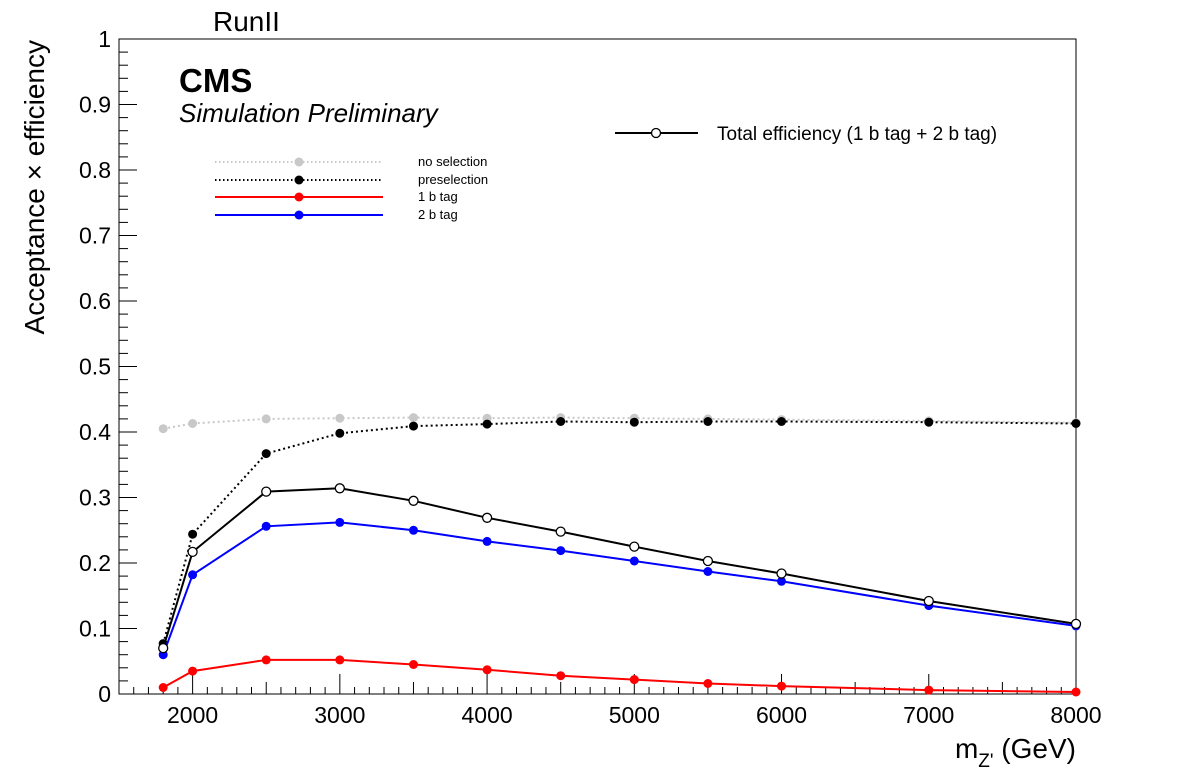 The image size is (1196, 777). What do you see at coordinates (438, 196) in the screenshot?
I see `legend-label-1-b-tag: 1 b tag` at bounding box center [438, 196].